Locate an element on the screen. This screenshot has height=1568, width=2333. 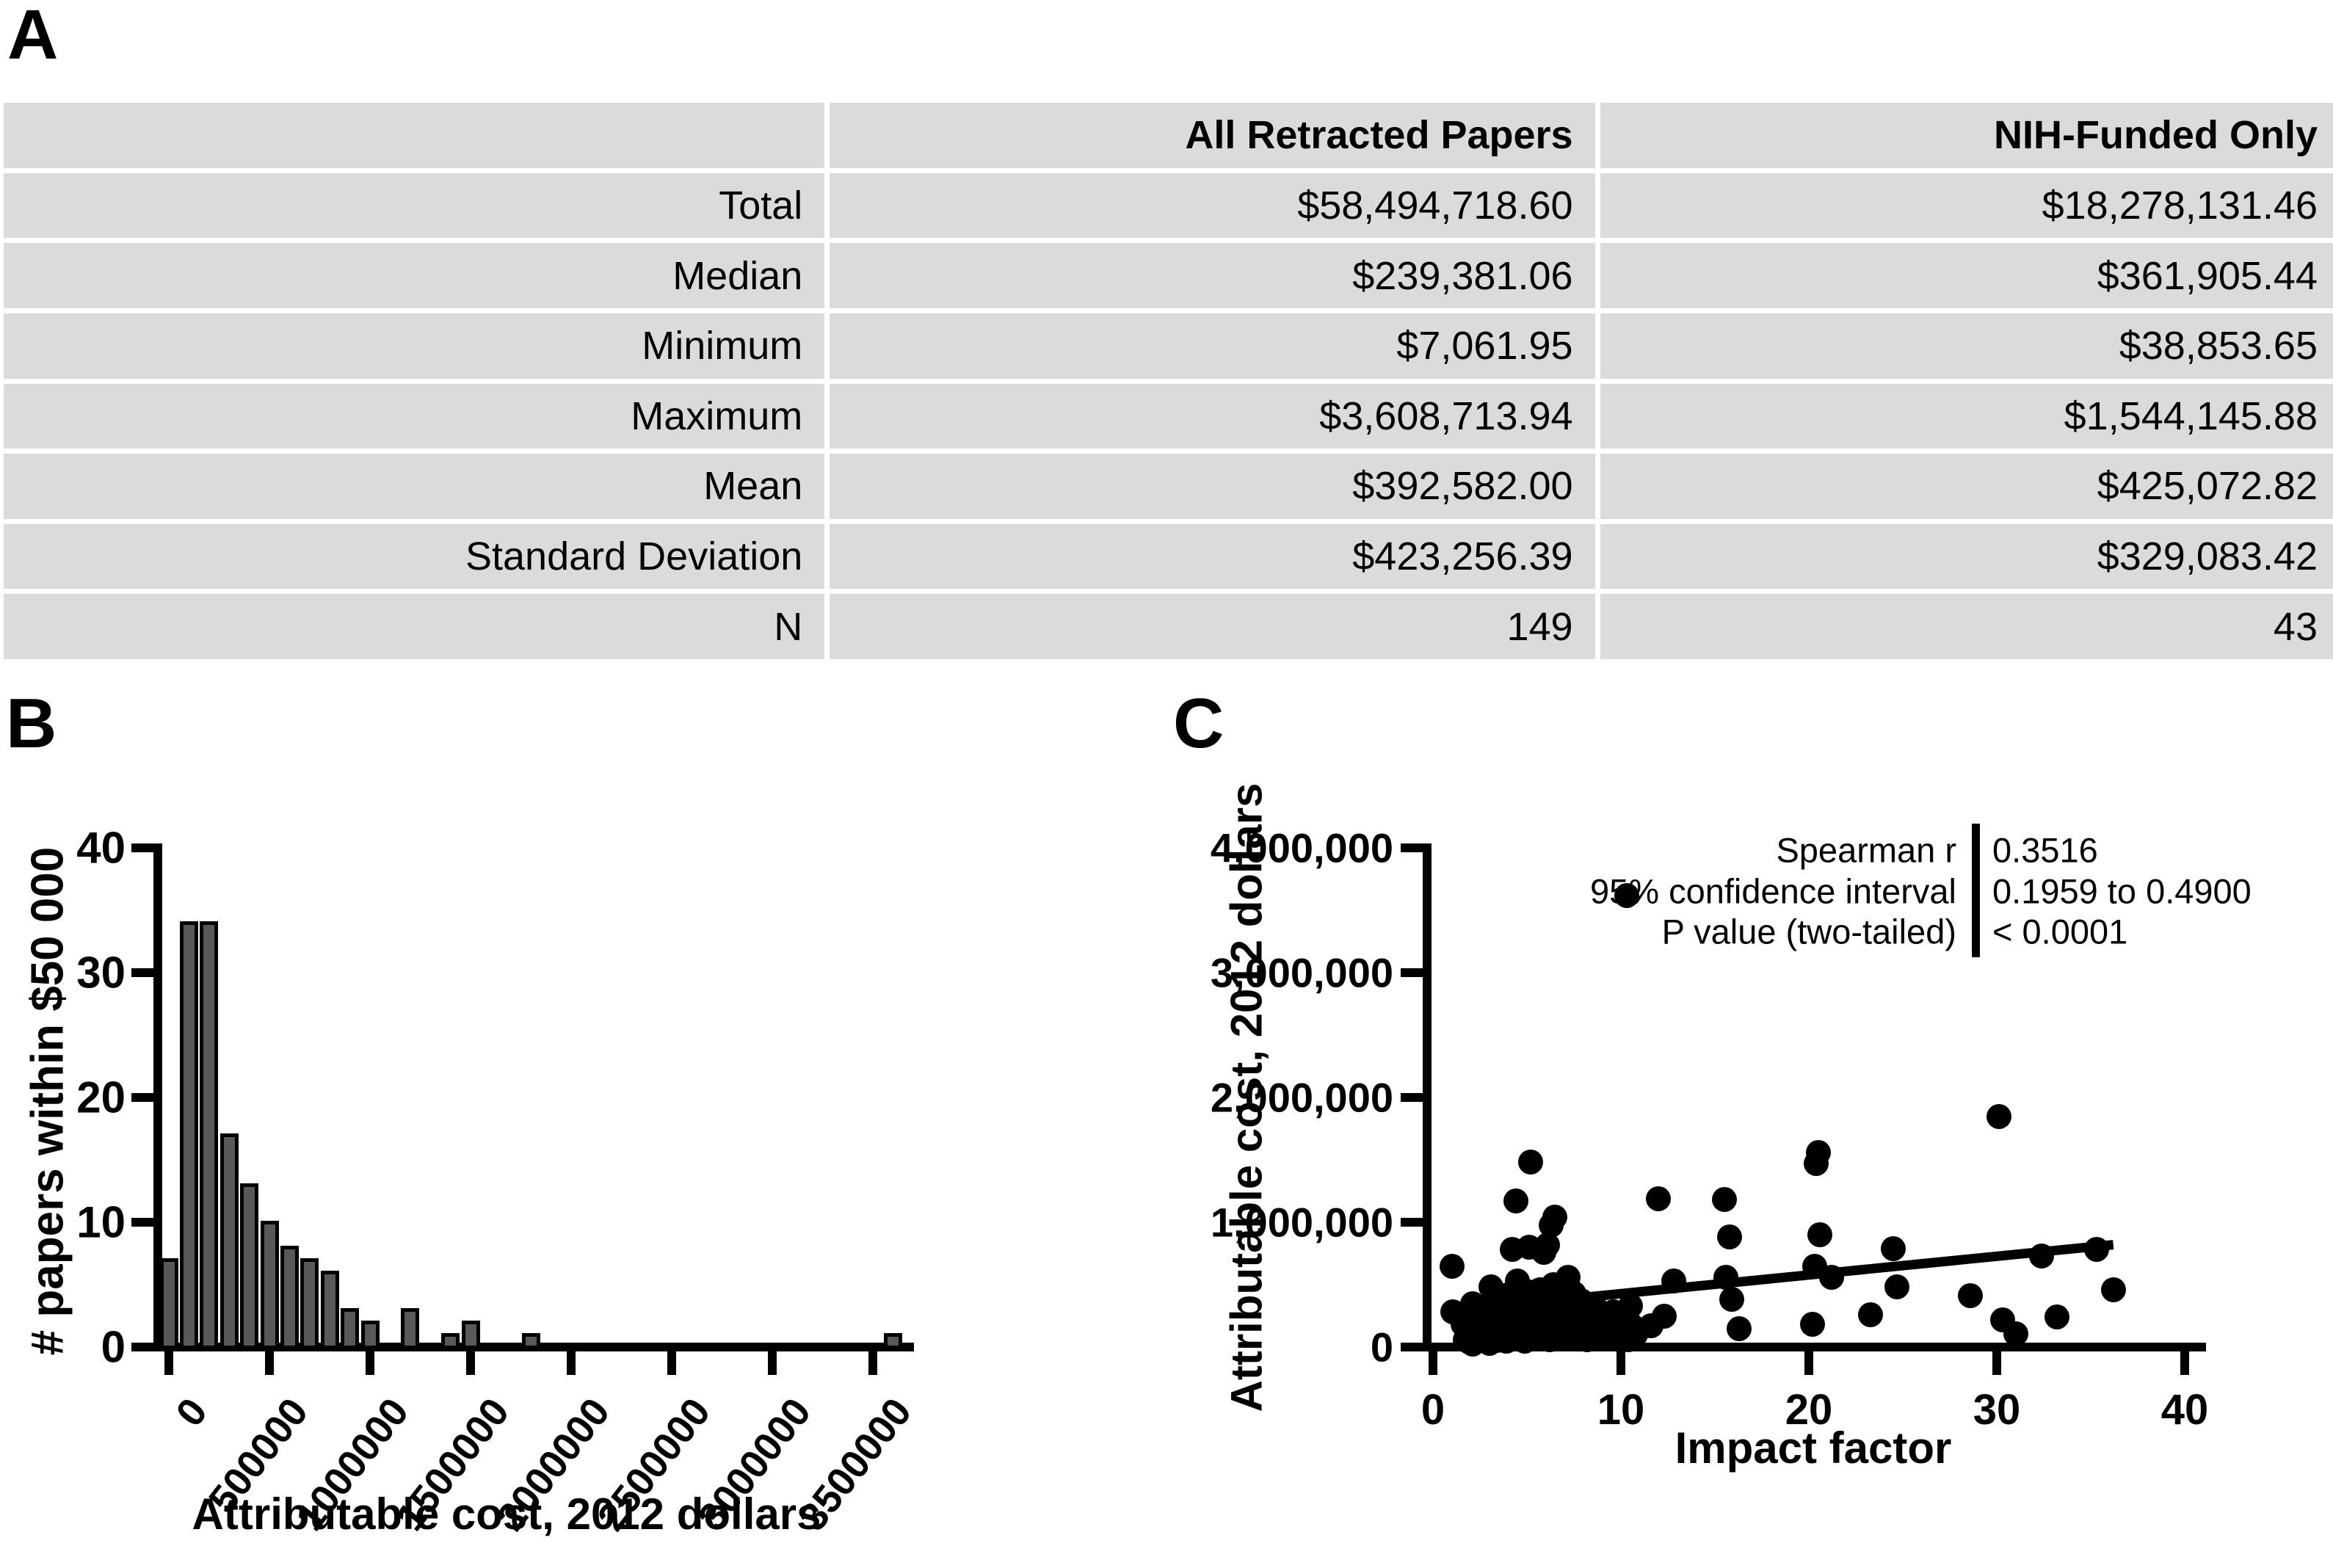
table-cell-nih-funded: $329,083.42 is located at coordinates (1966, 556).